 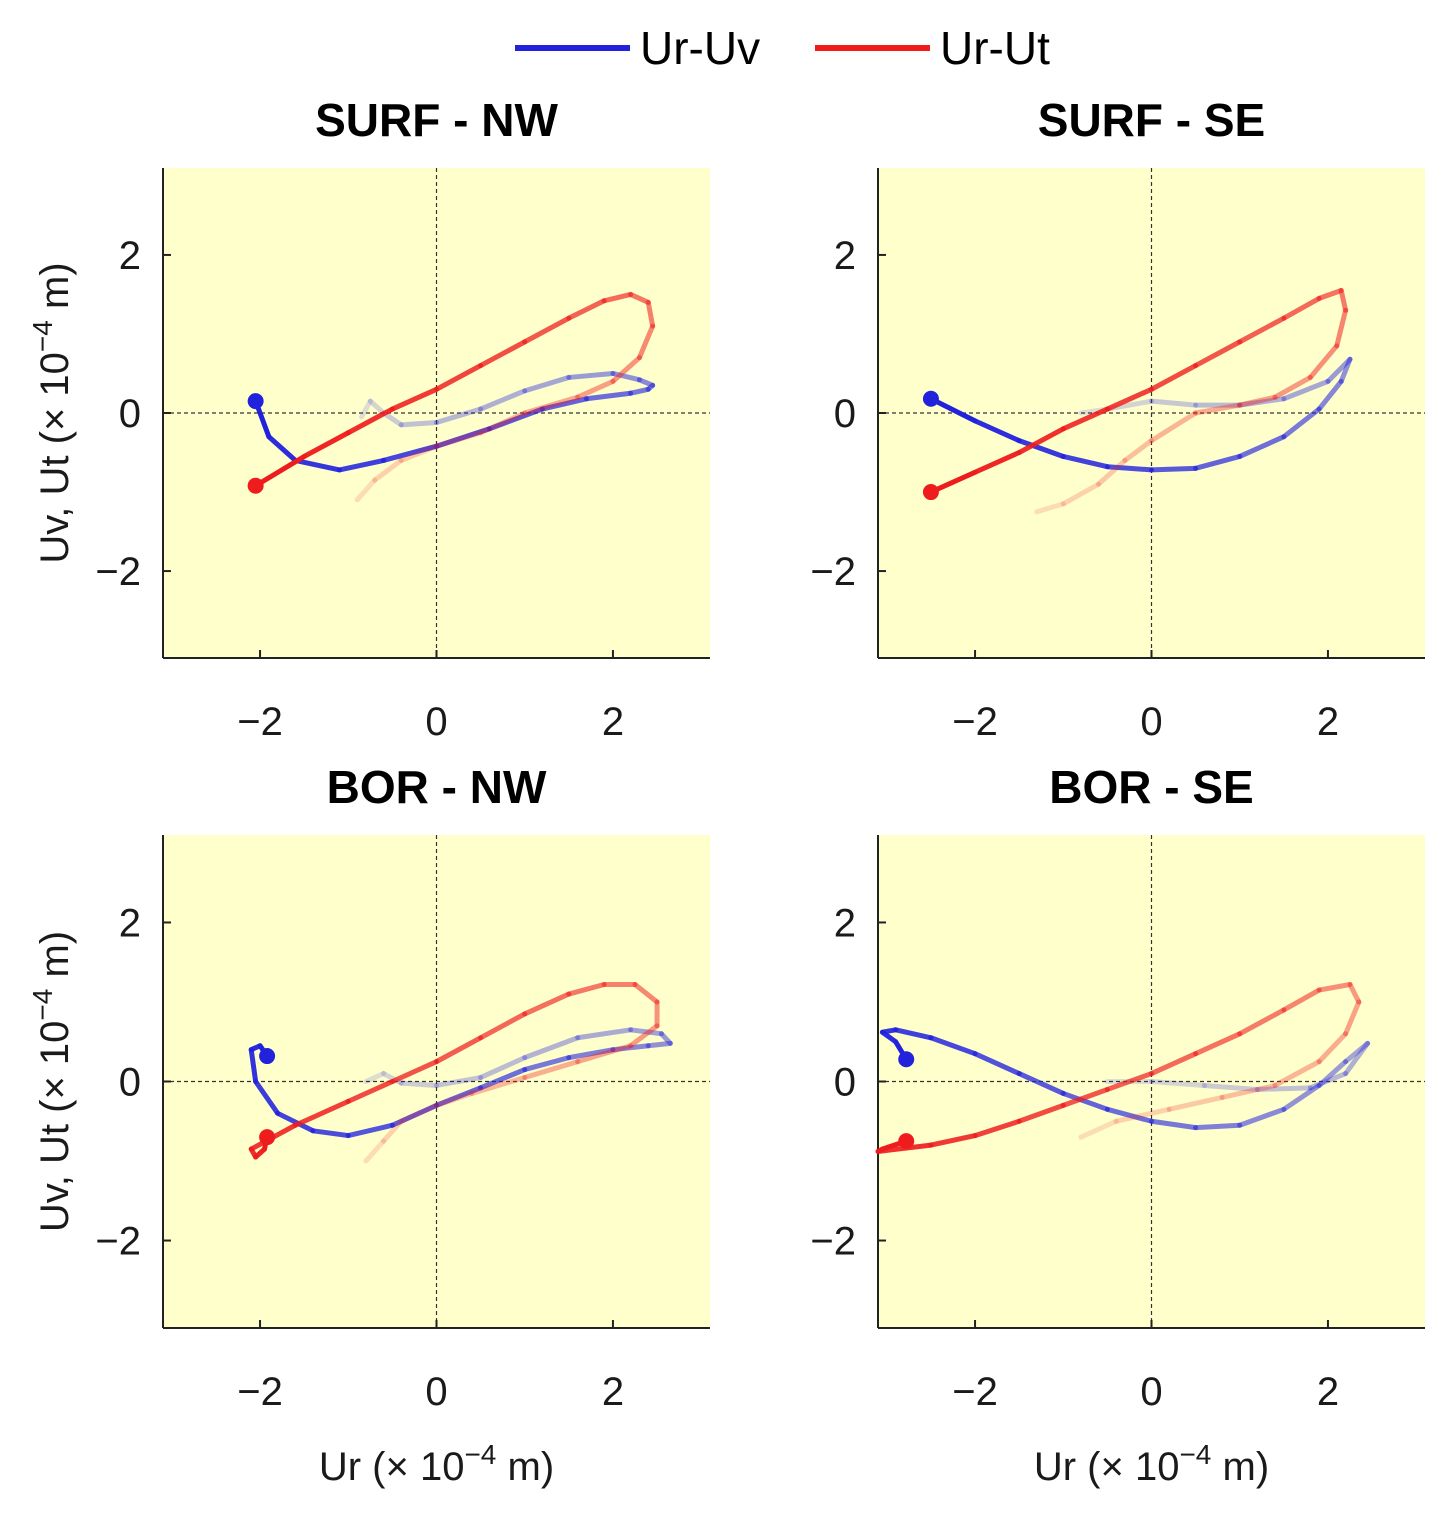 I want to click on y-axis-label-base: Uv, Ut (× 10, so click(x=55, y=458).